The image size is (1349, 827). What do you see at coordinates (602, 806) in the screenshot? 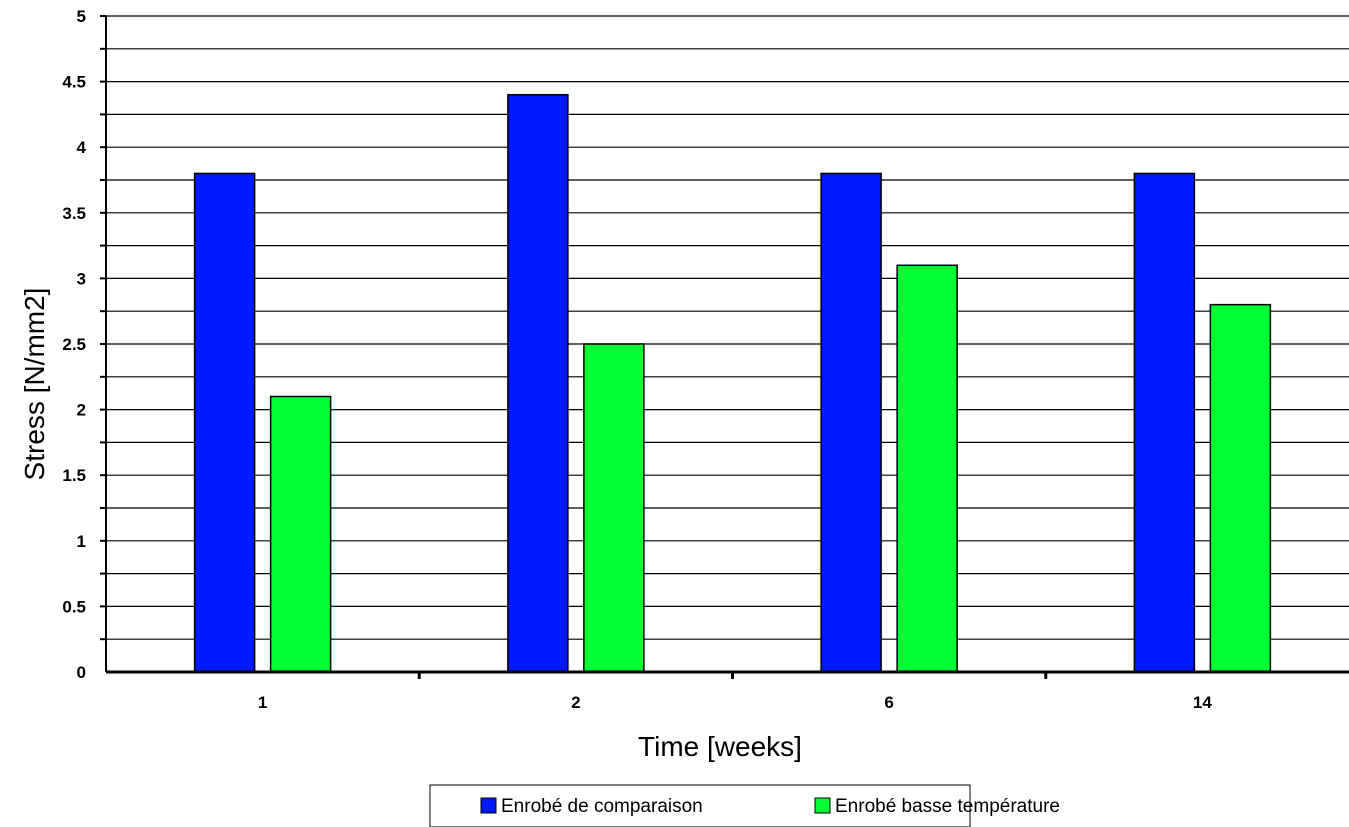
I see `legend-label: Enrobé de comparaison` at bounding box center [602, 806].